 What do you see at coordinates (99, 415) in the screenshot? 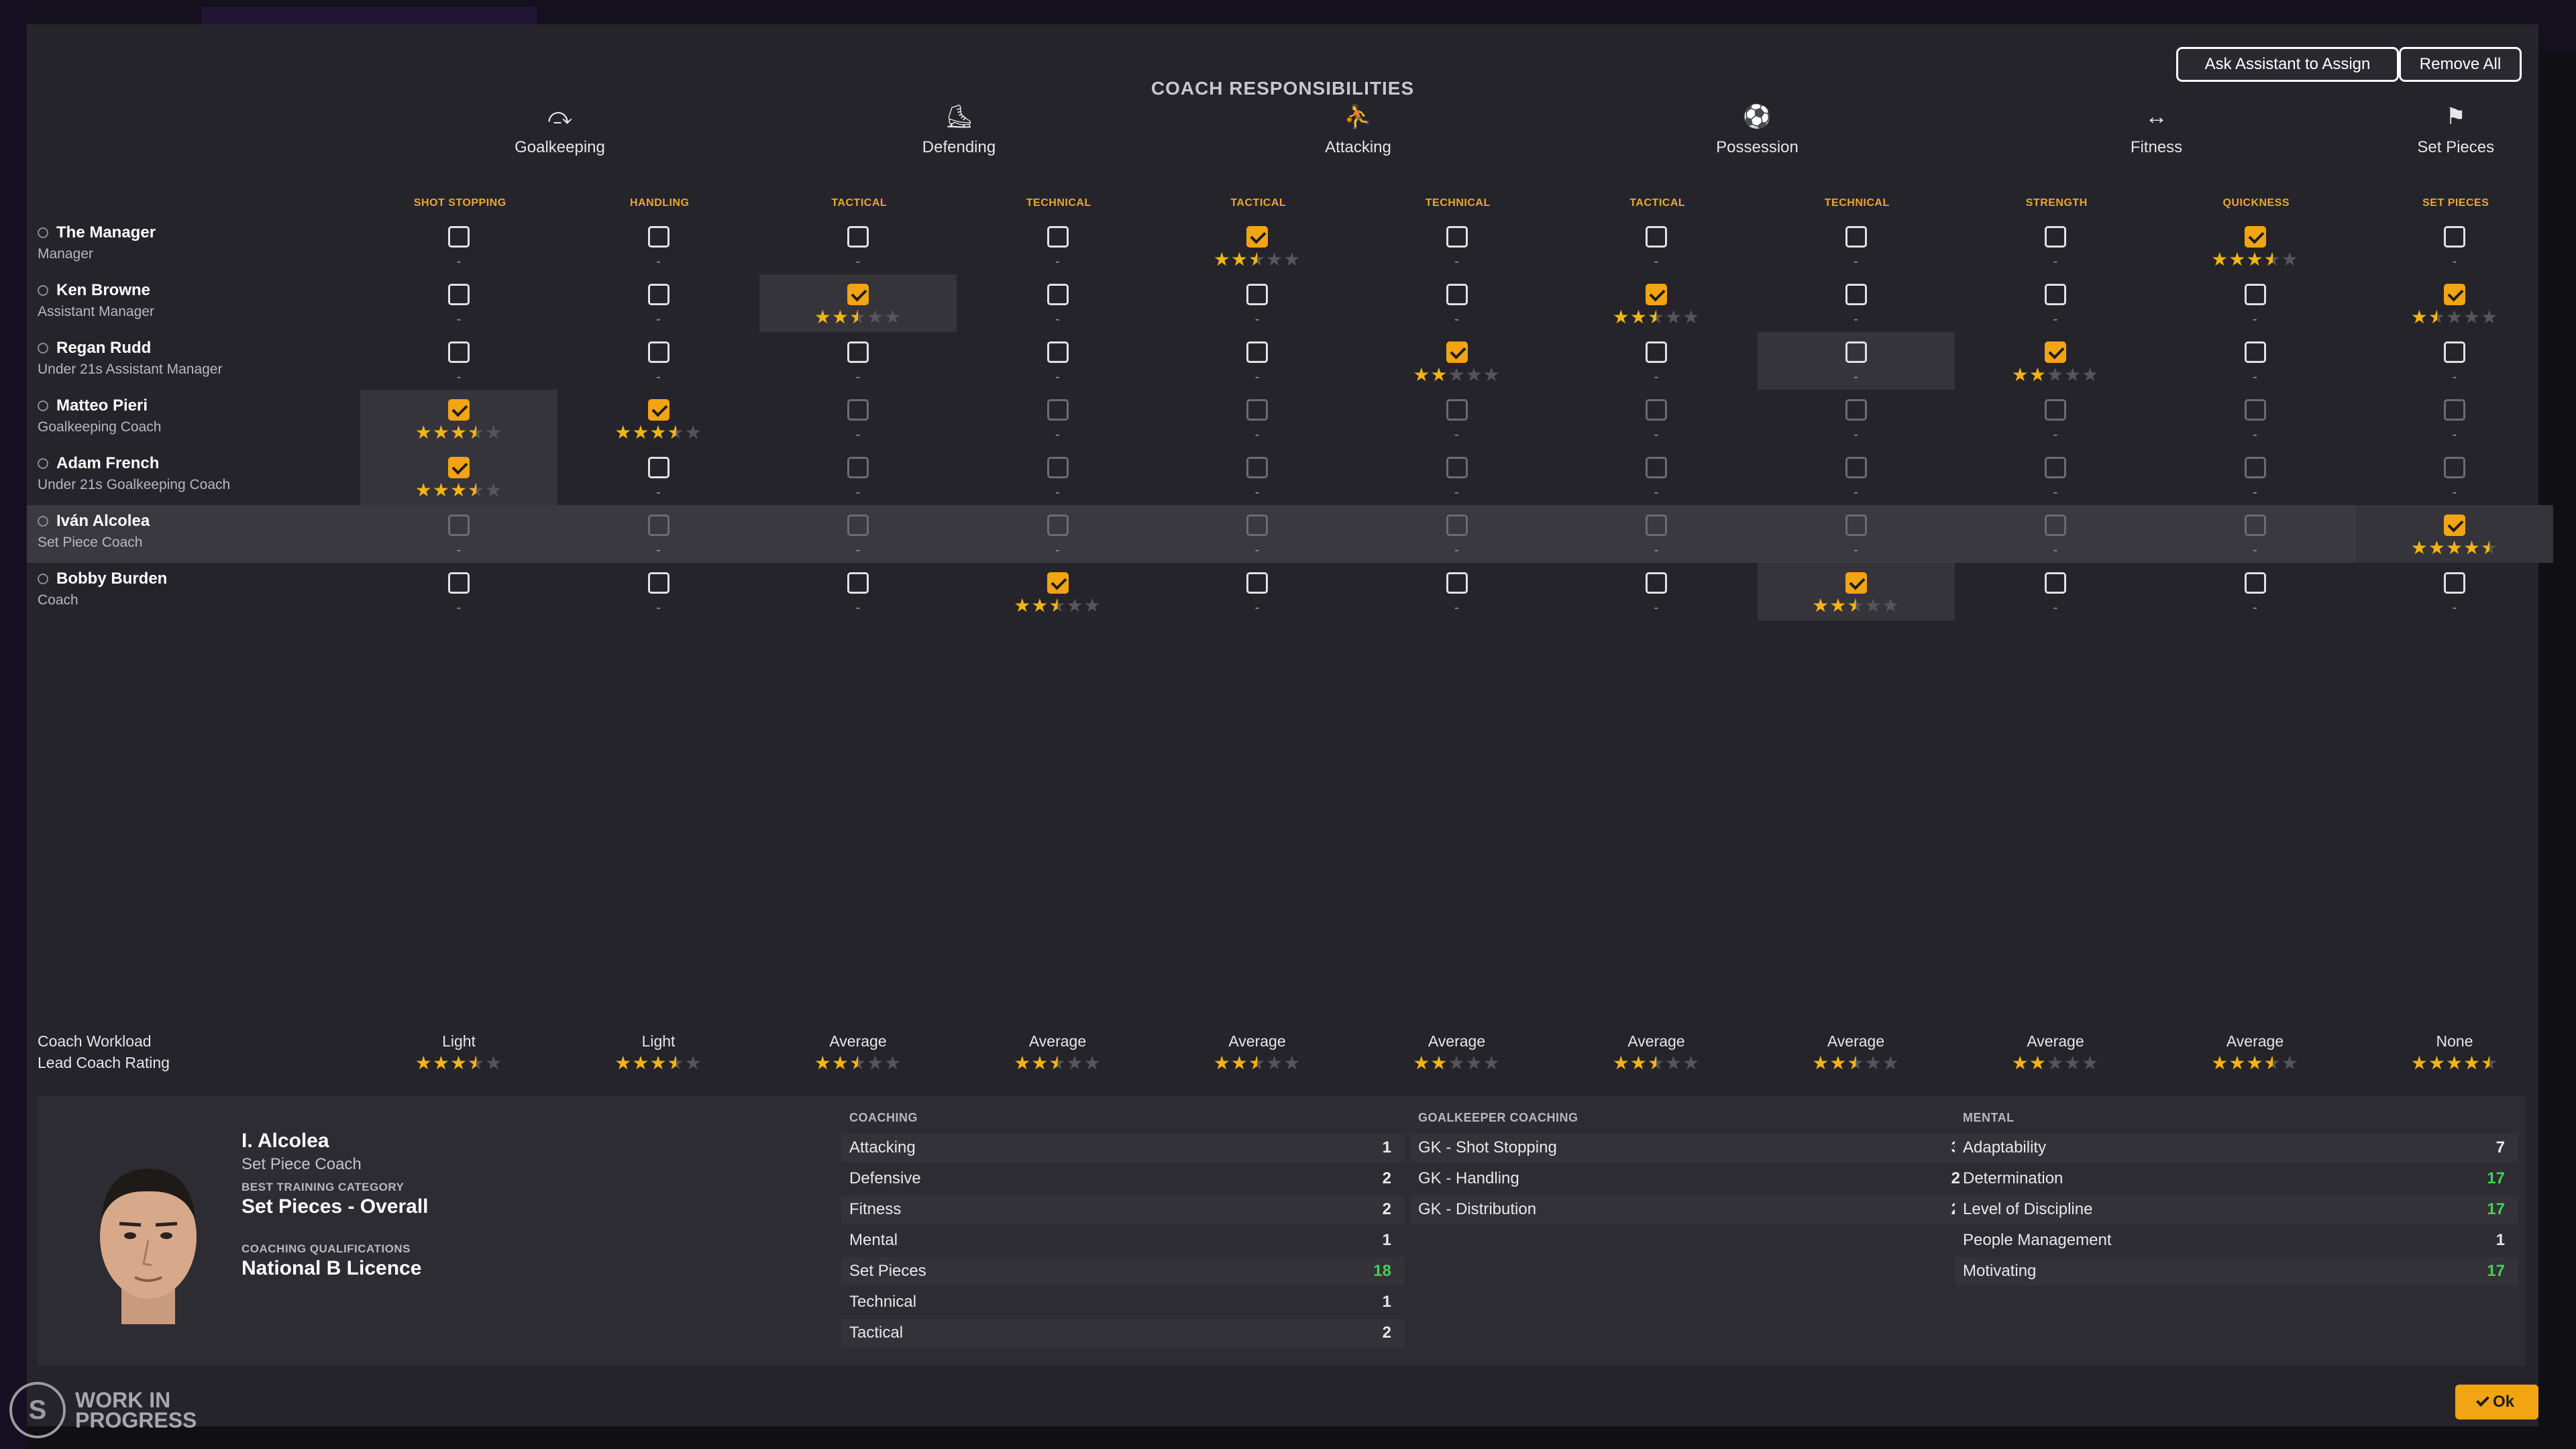
I see `staff-info: Matteo Pieri Goalkeeping Coach` at bounding box center [99, 415].